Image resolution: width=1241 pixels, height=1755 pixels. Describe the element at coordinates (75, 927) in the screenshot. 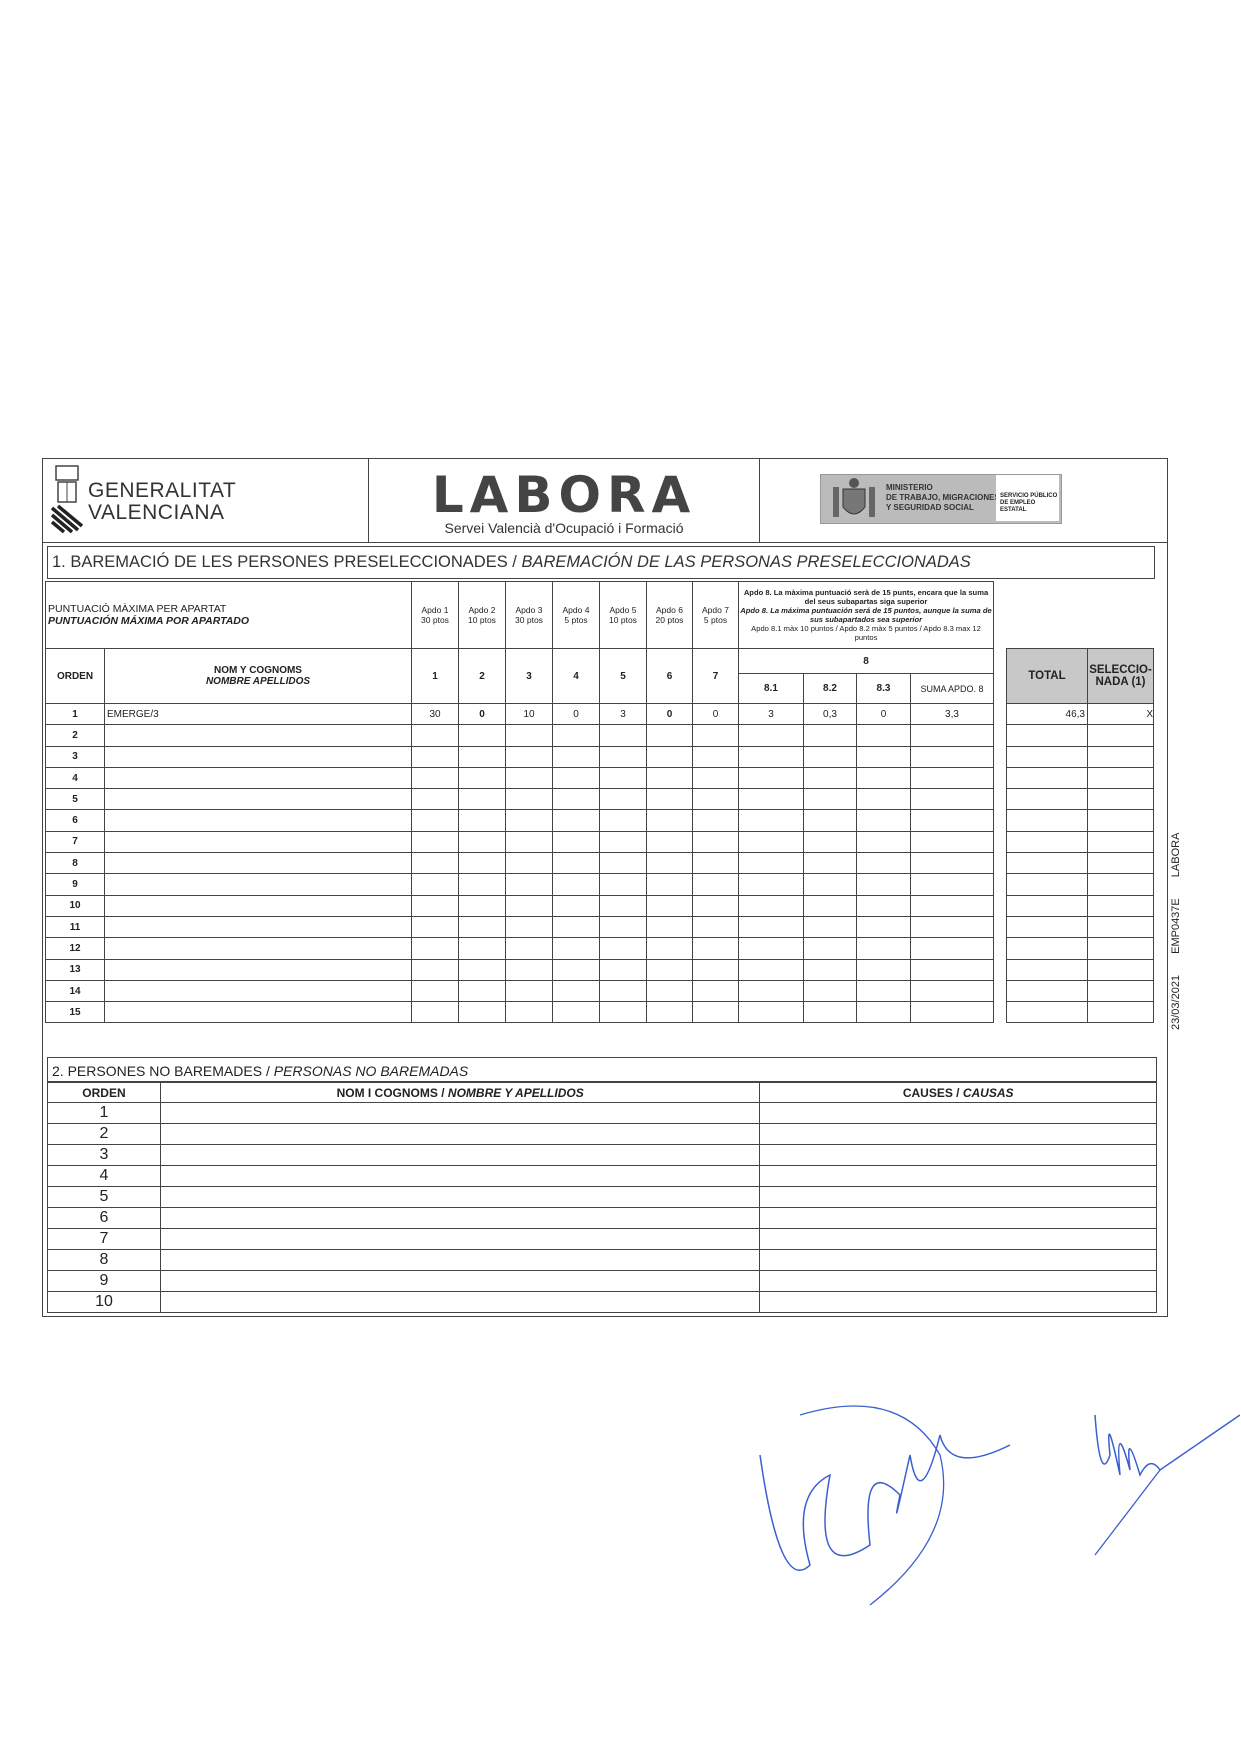

I see `row-orden: 11` at that location.